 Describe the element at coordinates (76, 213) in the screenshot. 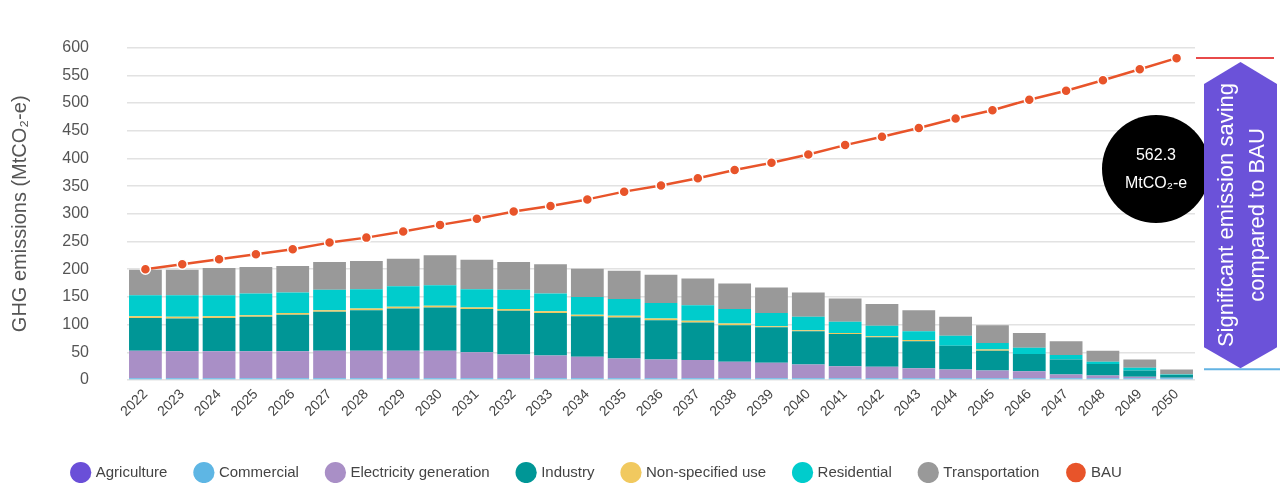

I see `y-tick-label: 300` at that location.